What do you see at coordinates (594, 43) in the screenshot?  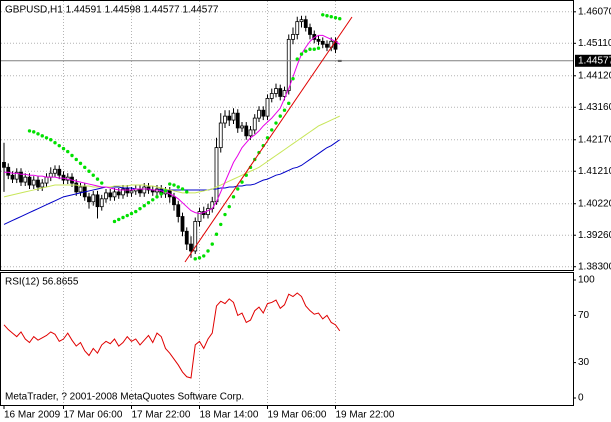 I see `y-tick-label: 1.45110` at bounding box center [594, 43].